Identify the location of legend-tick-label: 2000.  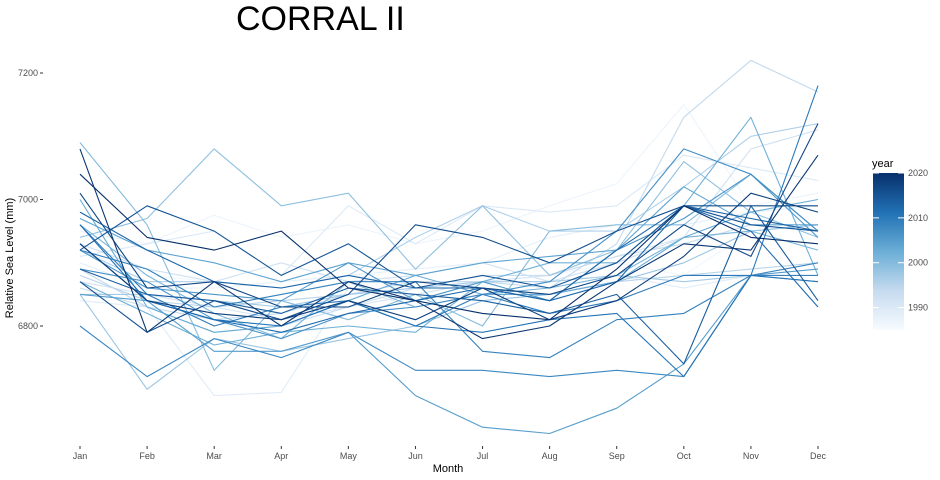
(918, 263).